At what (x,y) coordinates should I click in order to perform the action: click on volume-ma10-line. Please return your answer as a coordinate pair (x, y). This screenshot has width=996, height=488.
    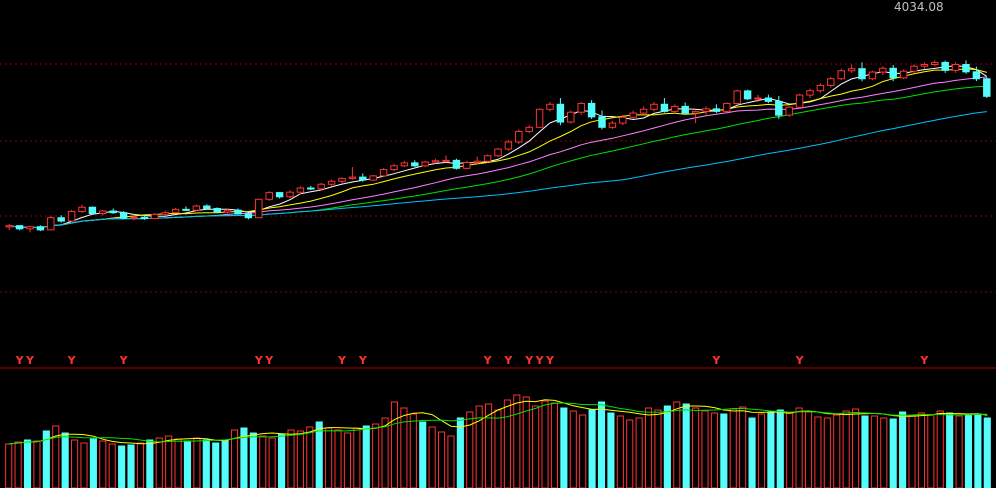
    Looking at the image, I should click on (498, 423).